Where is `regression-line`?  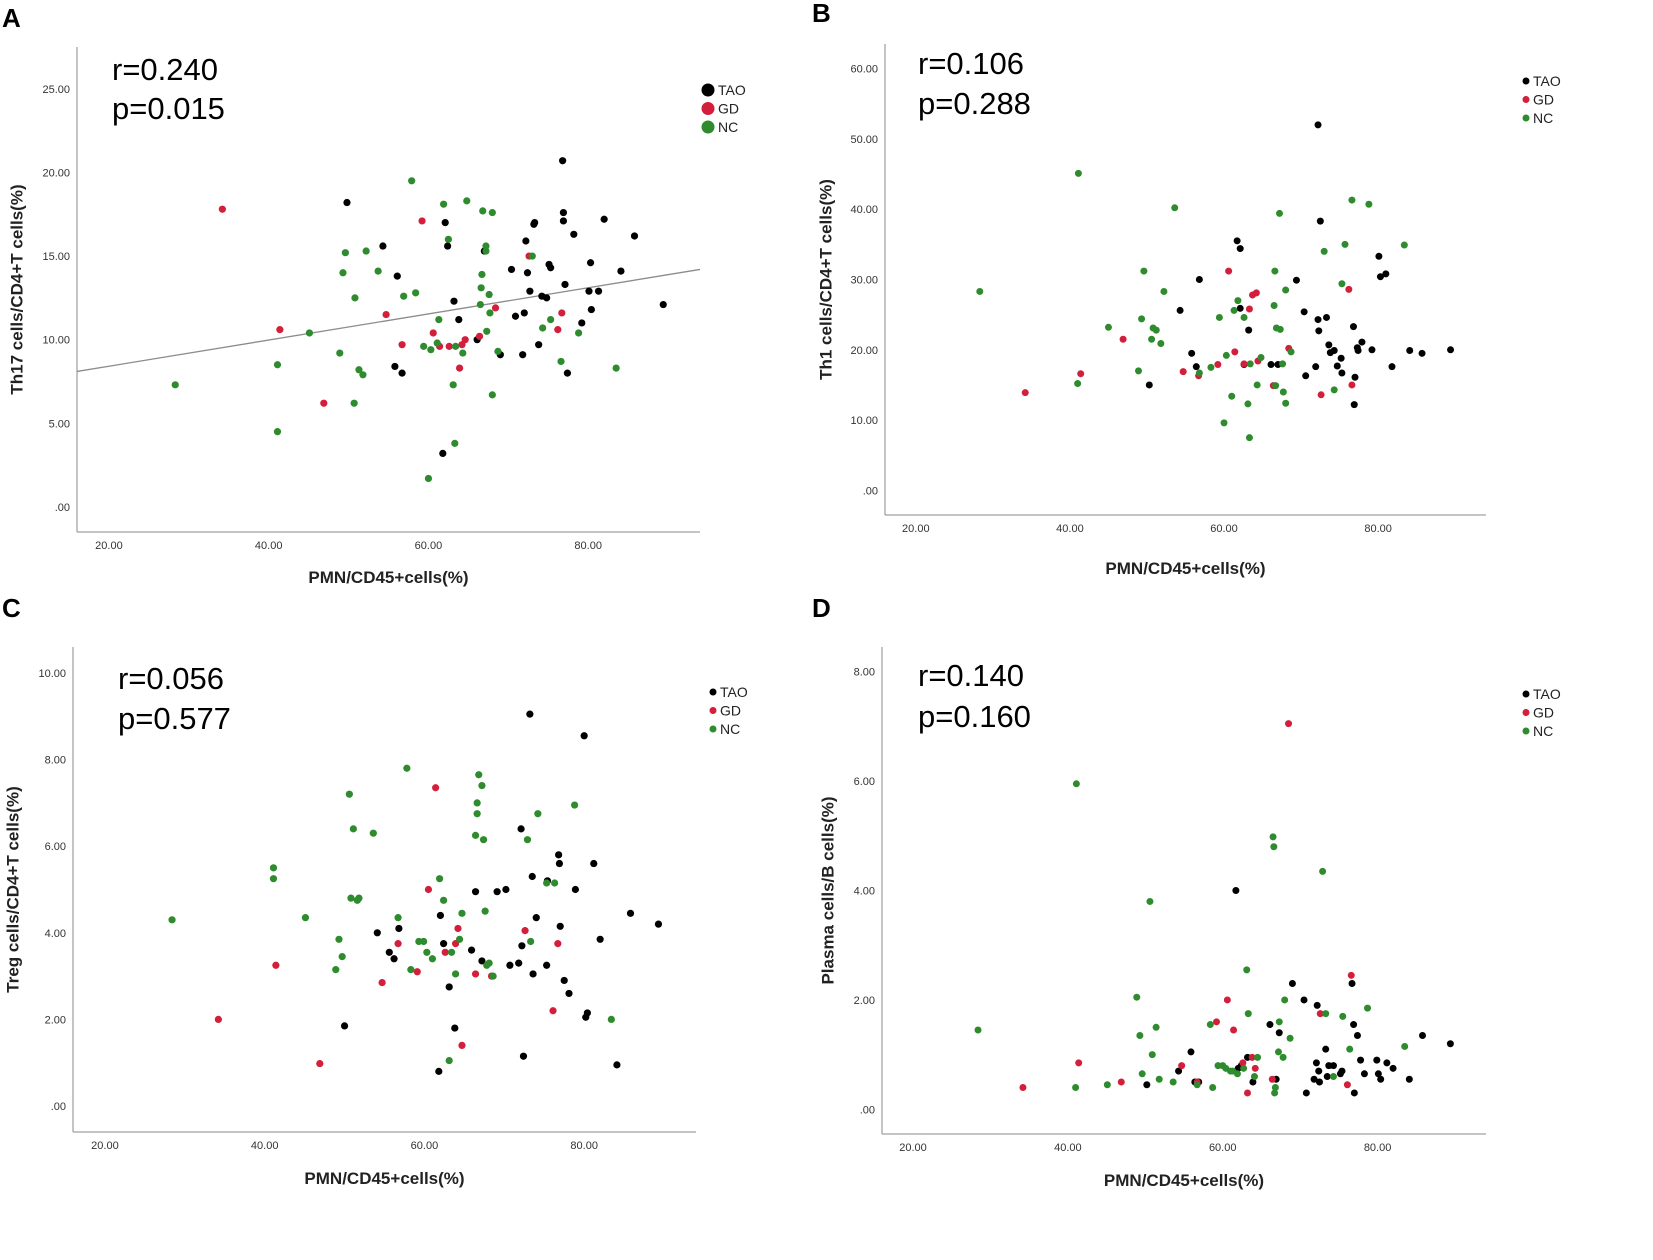 regression-line is located at coordinates (388, 320).